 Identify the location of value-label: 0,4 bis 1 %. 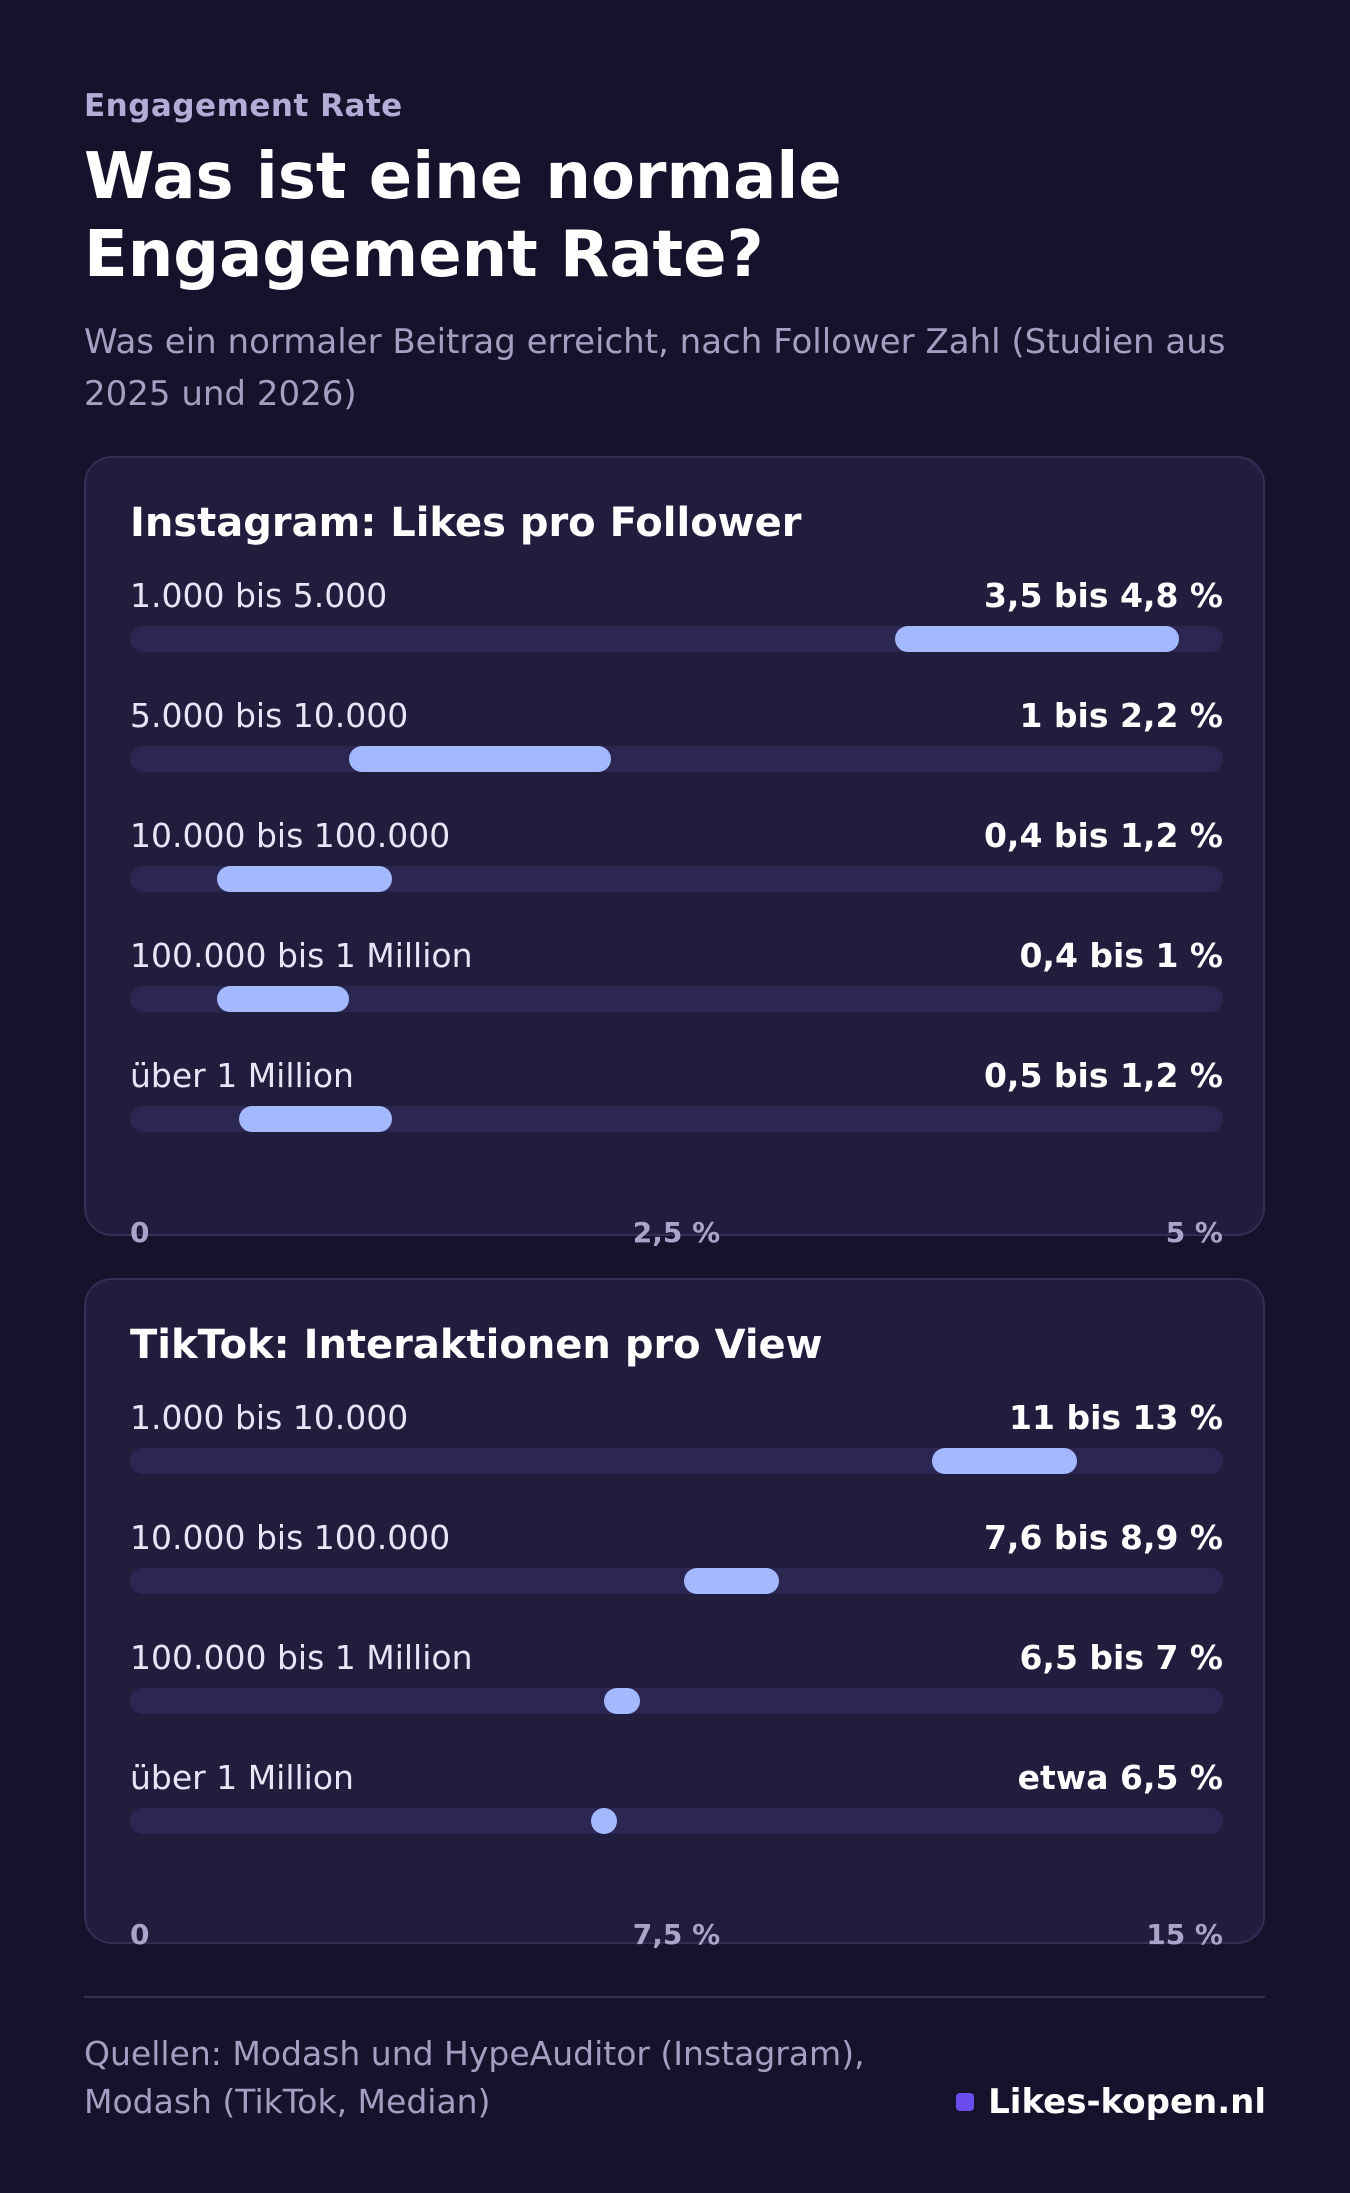
(1121, 955).